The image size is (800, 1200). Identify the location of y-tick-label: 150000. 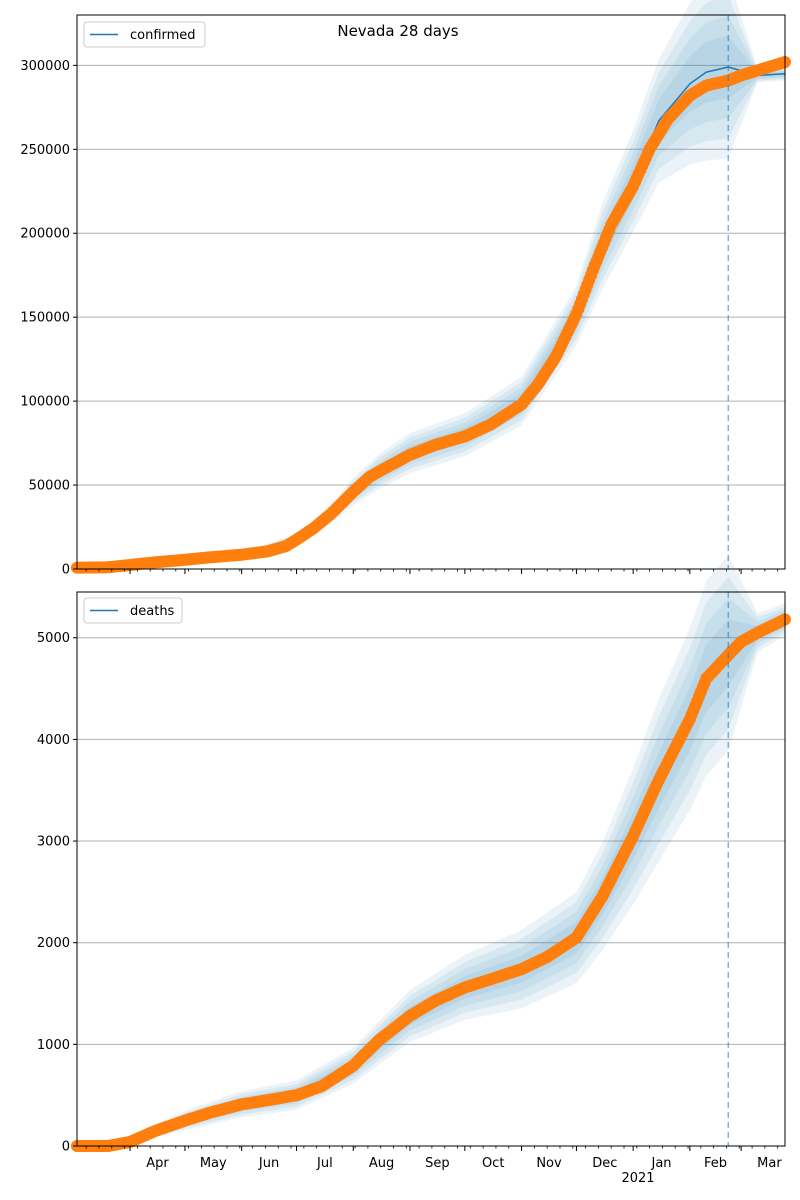
(45, 318).